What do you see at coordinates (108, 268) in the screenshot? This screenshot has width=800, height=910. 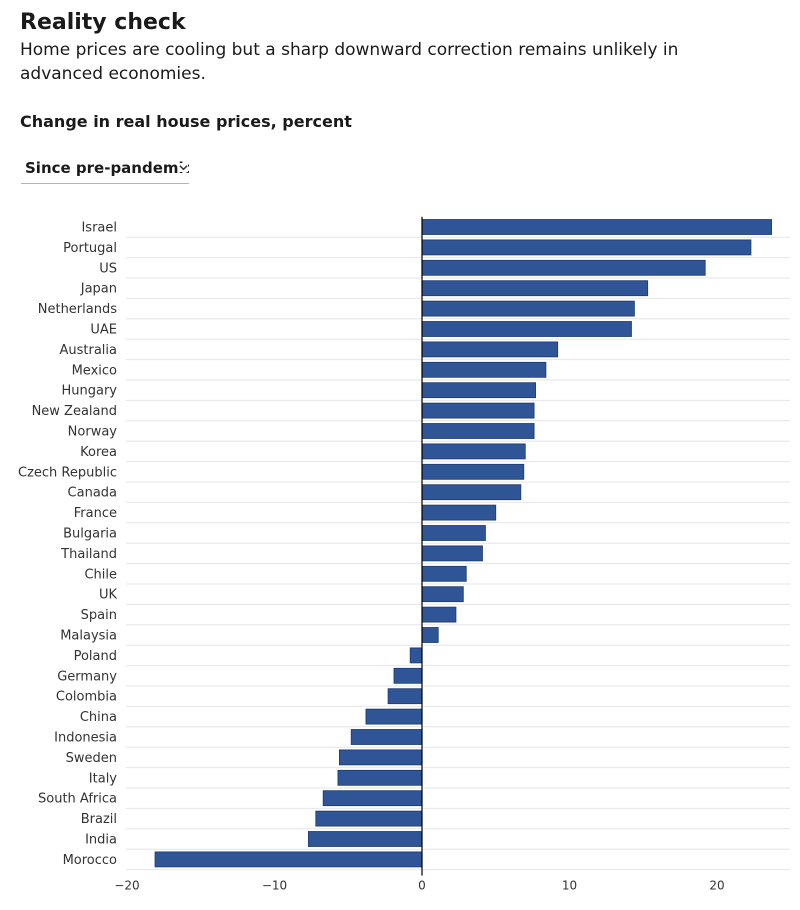 I see `category-label: US` at bounding box center [108, 268].